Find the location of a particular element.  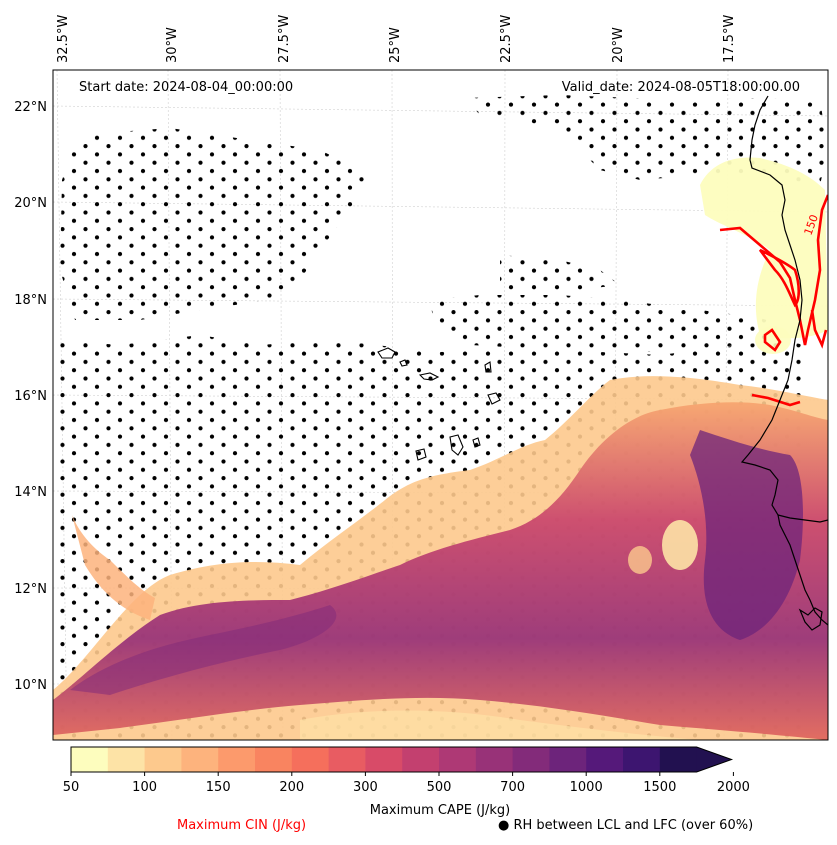

island-sal is located at coordinates (488, 367).